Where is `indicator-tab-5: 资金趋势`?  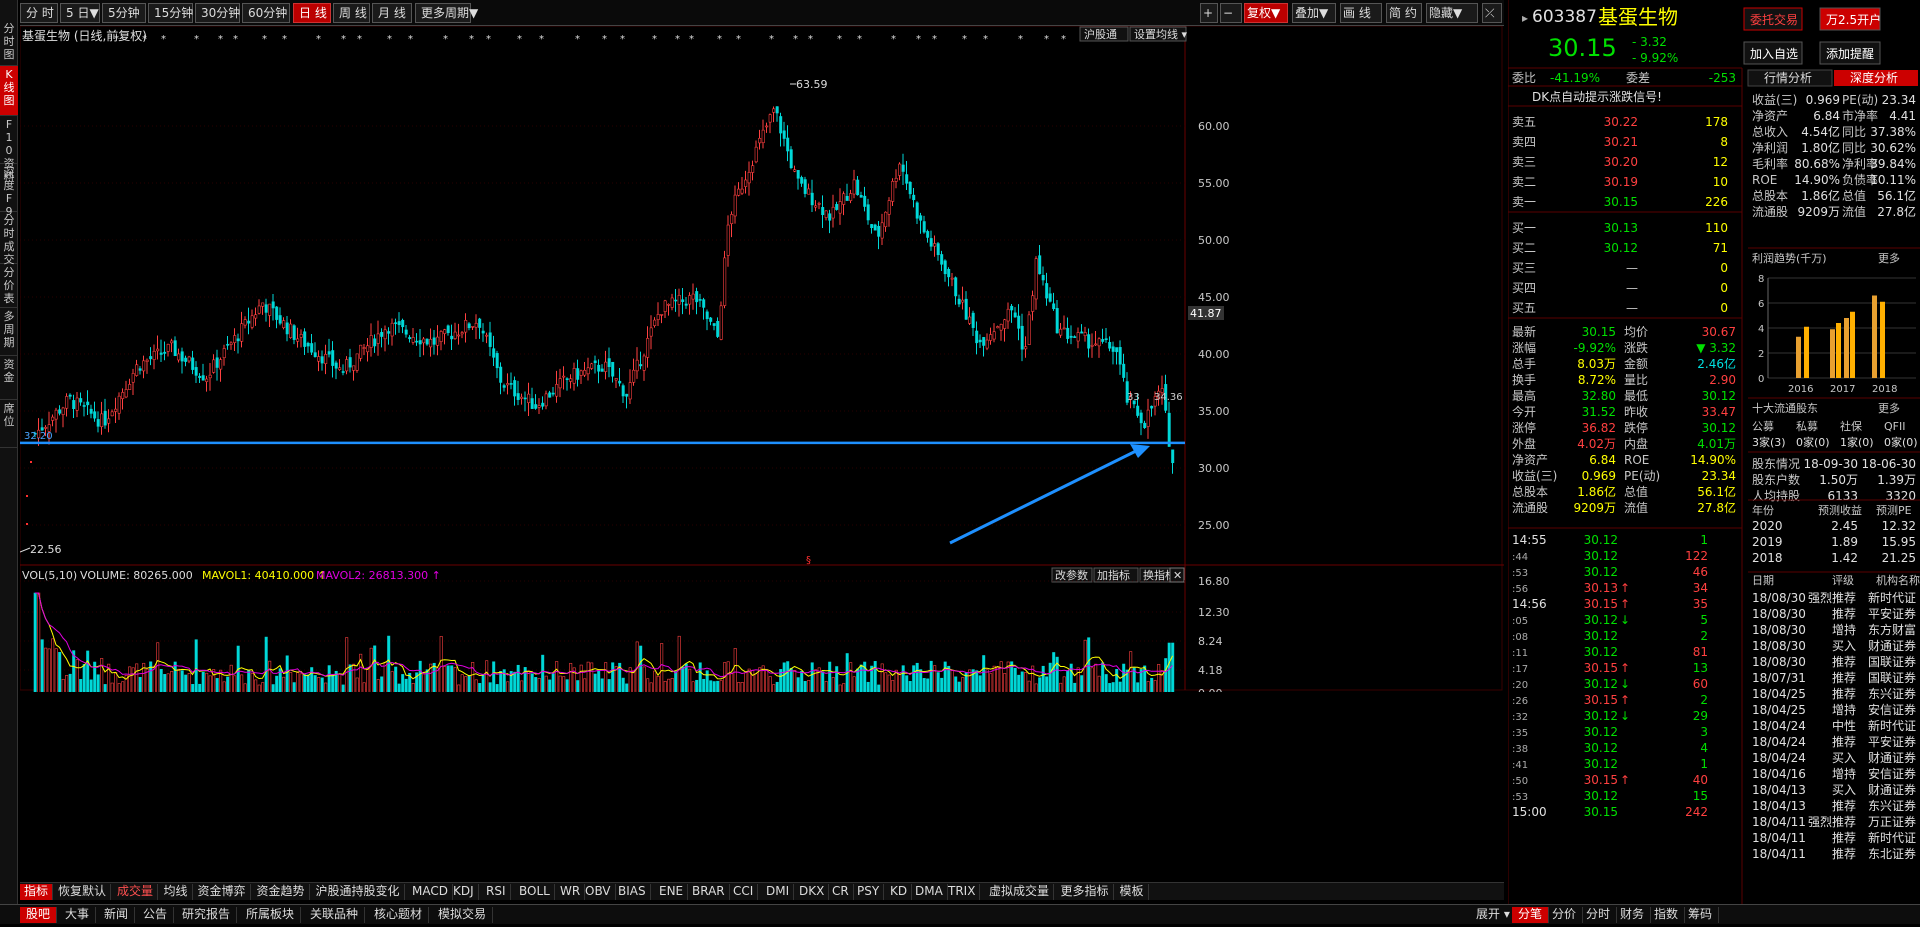 indicator-tab-5: 资金趋势 is located at coordinates (281, 892).